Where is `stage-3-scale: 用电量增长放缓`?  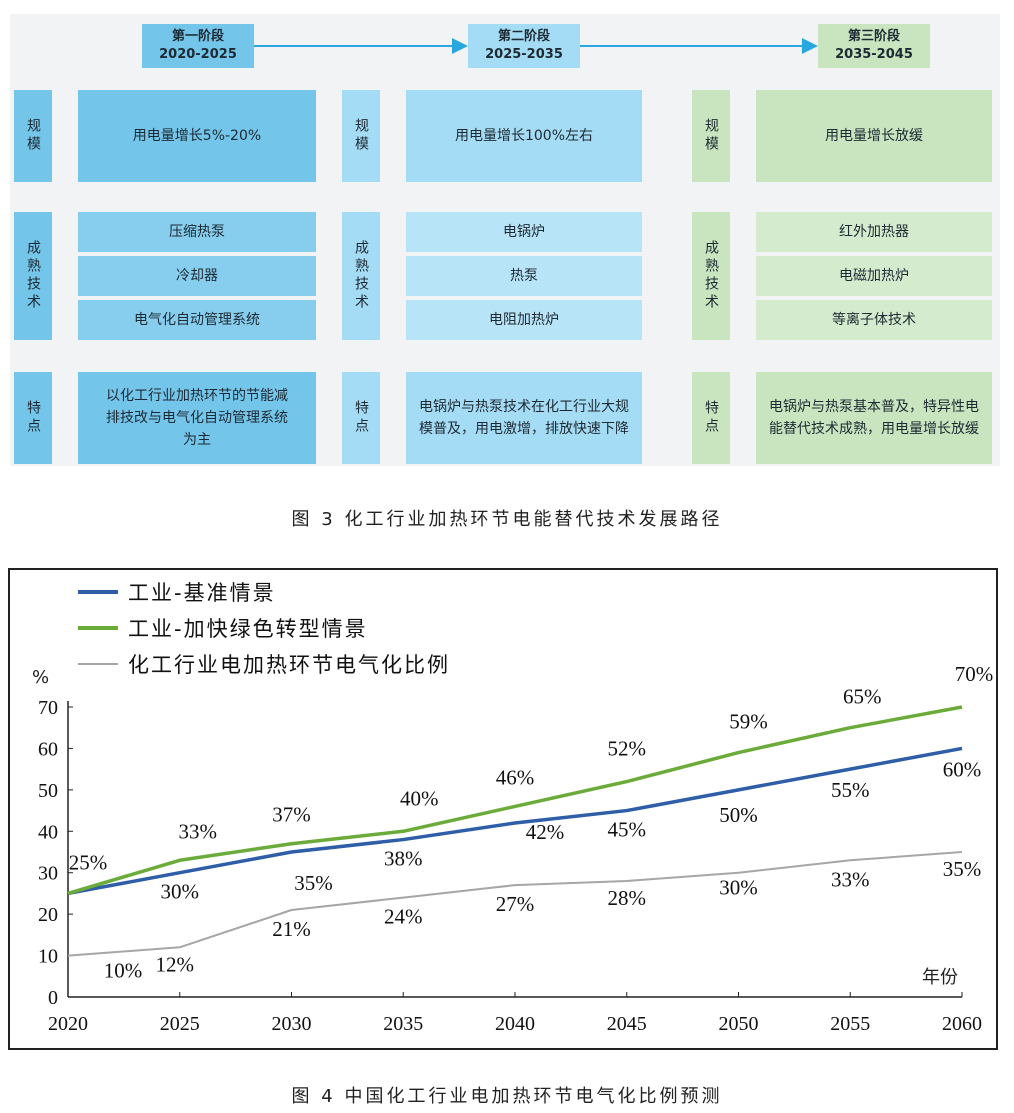 stage-3-scale: 用电量增长放缓 is located at coordinates (874, 136).